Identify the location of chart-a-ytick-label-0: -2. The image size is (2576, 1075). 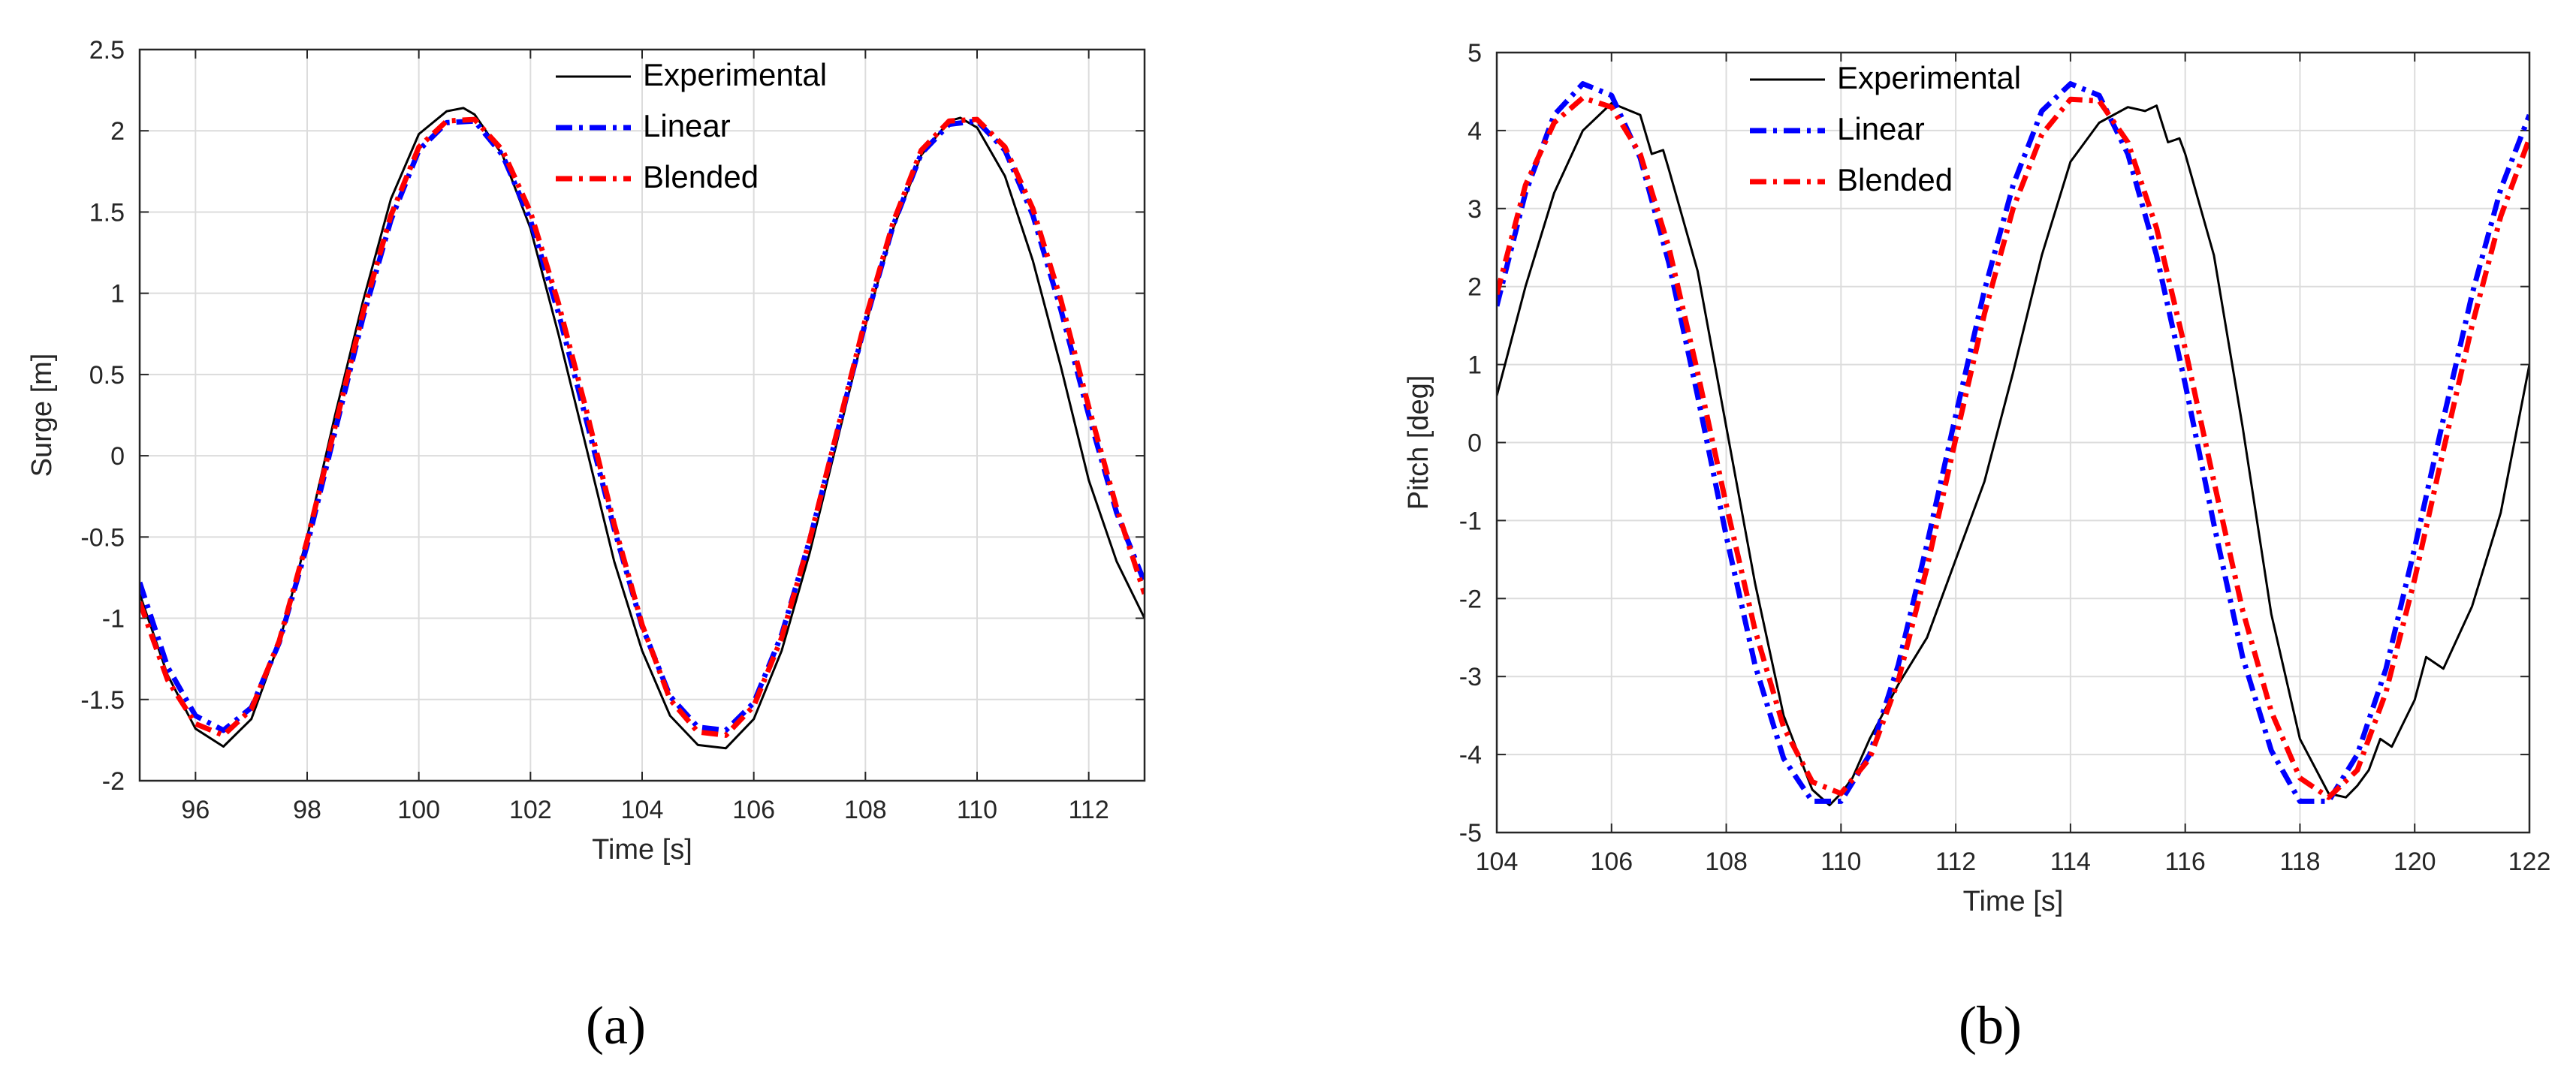
(113, 781).